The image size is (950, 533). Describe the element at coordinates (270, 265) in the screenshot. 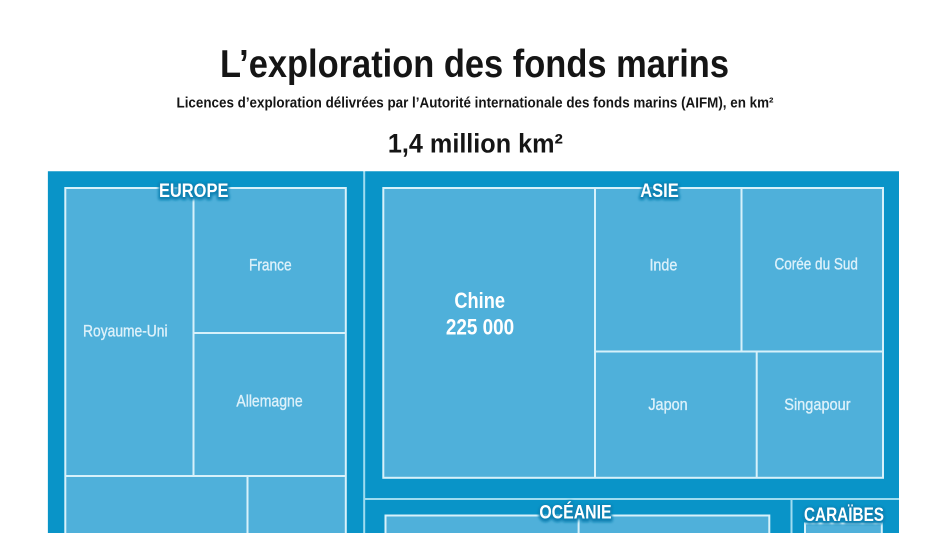

I see `svg-text: France` at that location.